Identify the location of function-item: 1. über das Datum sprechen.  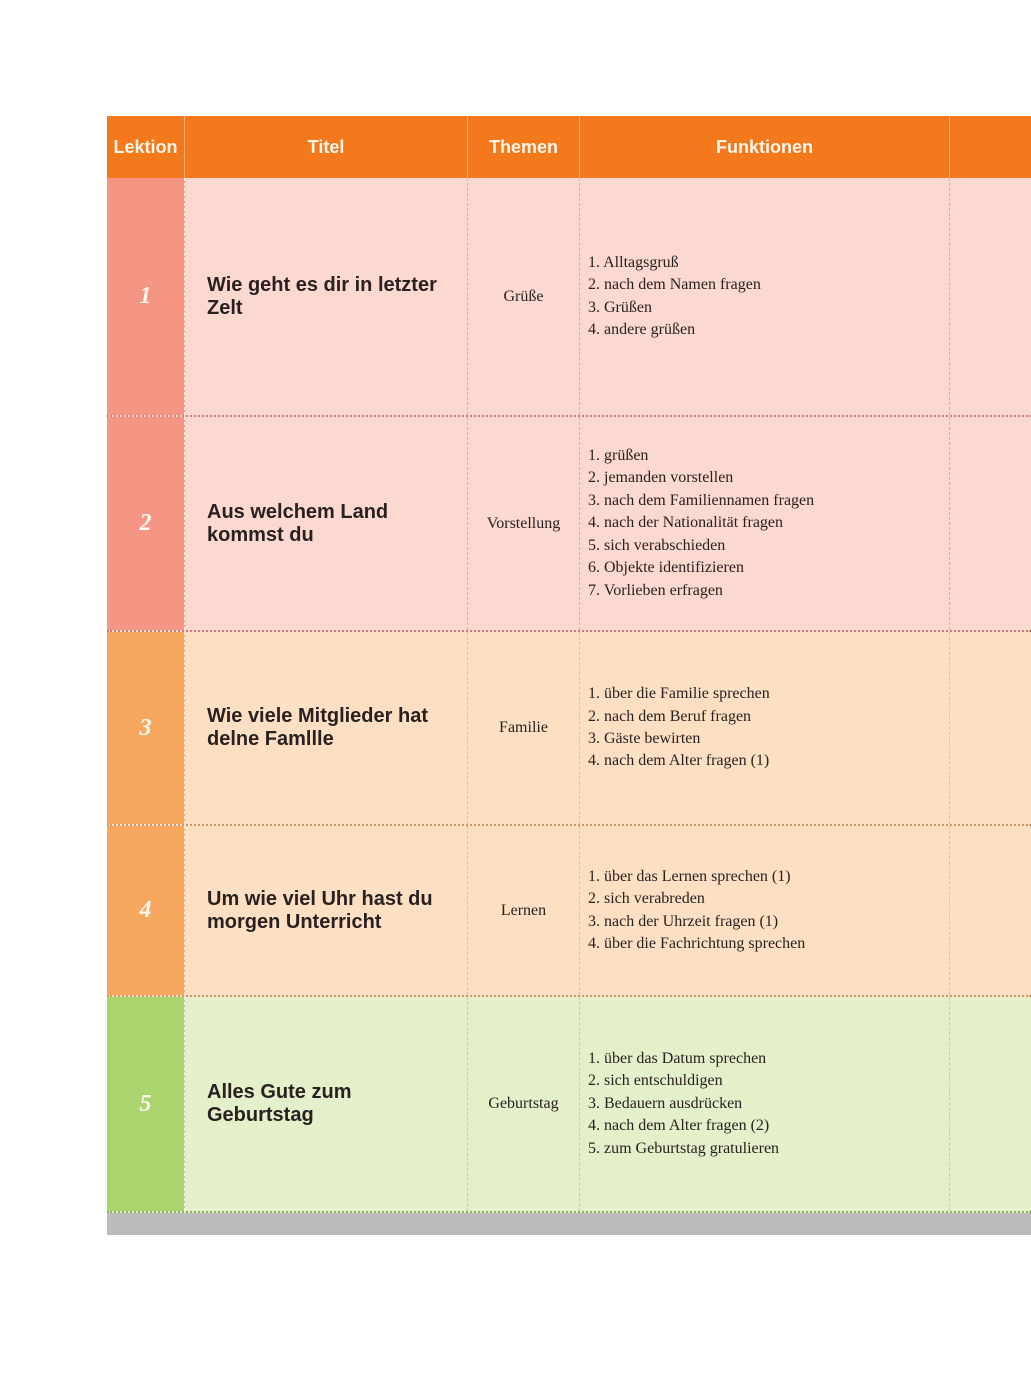
(677, 1058).